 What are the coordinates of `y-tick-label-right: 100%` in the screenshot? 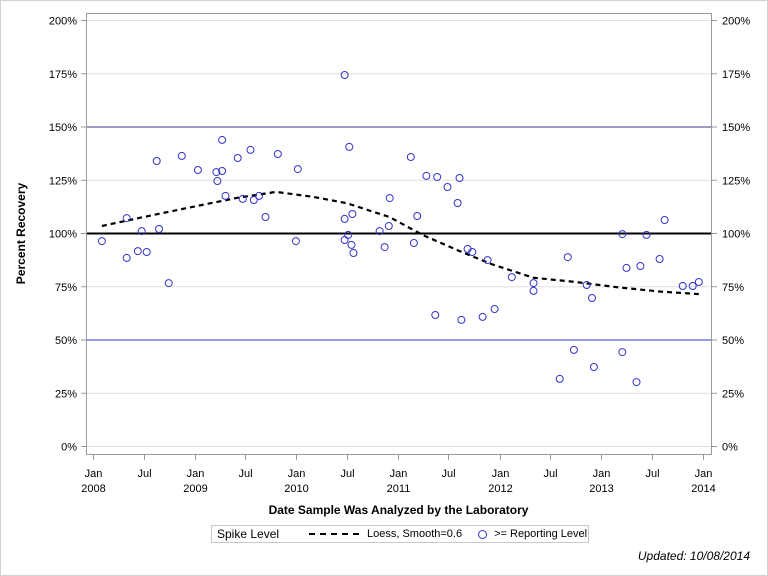 It's located at (736, 235).